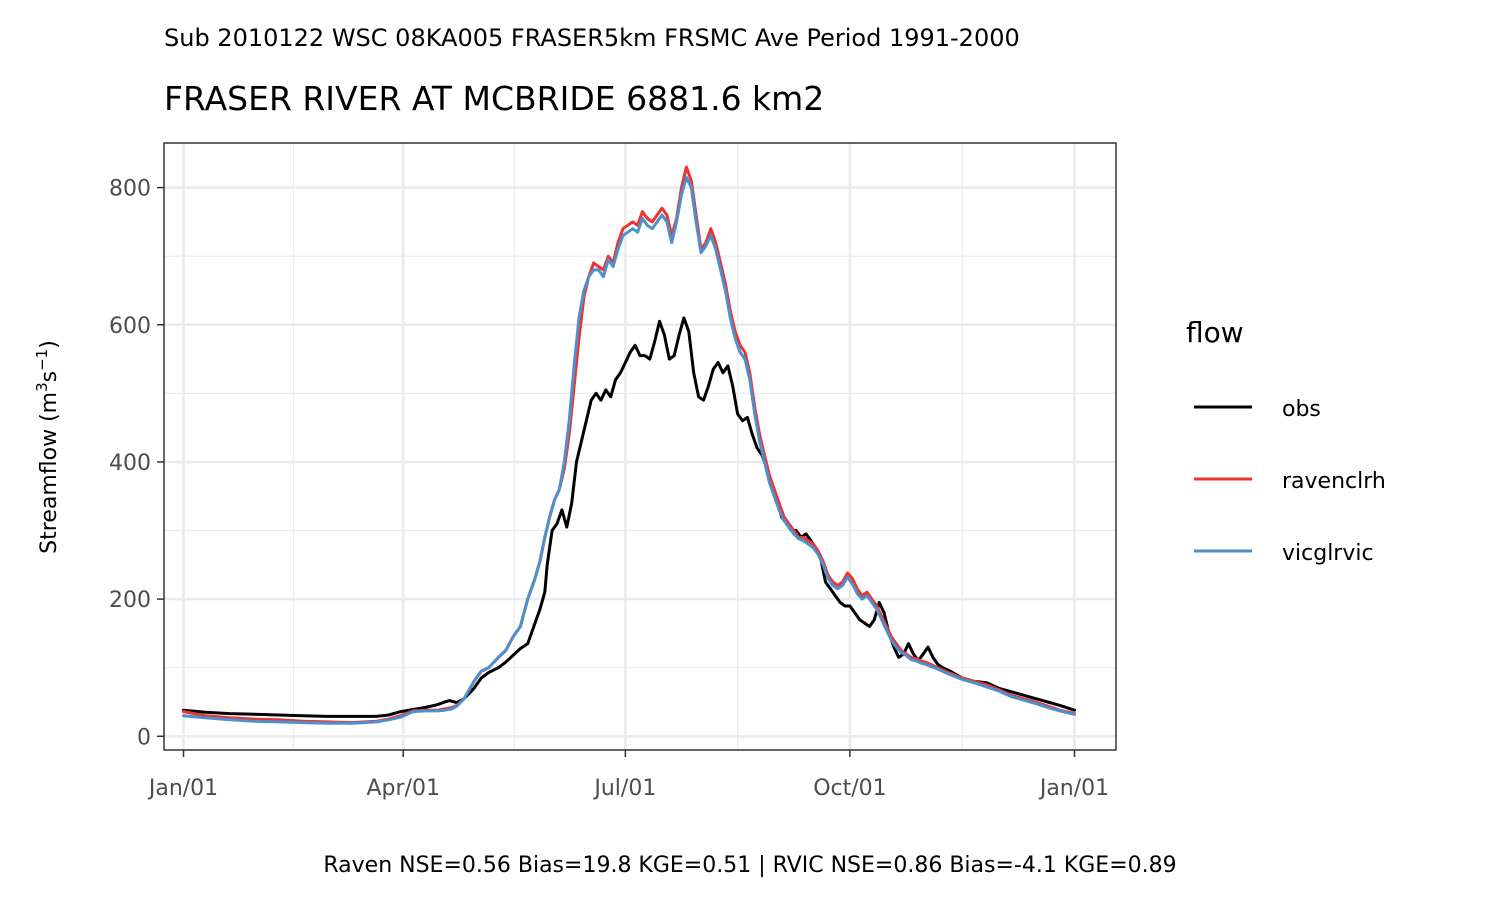  I want to click on x-tick-label: Jul/01, so click(624, 788).